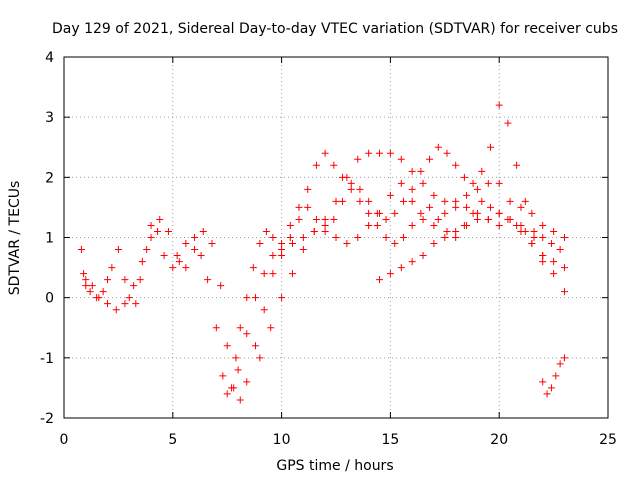  I want to click on x-axis-label: GPS time / hours, so click(334, 466).